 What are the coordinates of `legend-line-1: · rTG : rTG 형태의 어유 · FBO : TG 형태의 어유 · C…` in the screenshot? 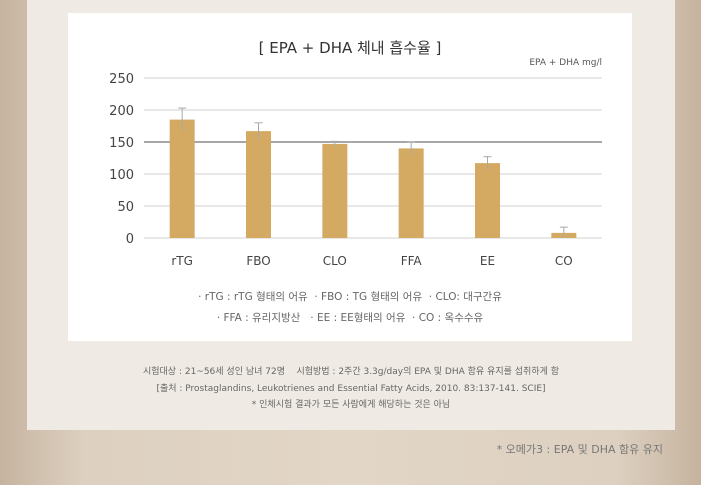 It's located at (350, 297).